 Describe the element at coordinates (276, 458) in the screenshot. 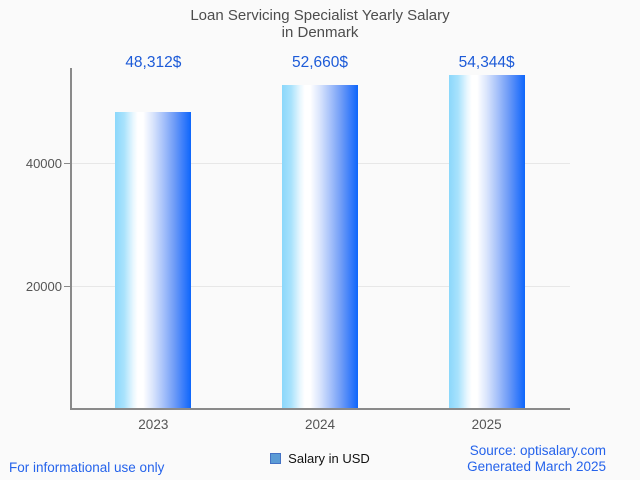

I see `legend-swatch-icon` at that location.